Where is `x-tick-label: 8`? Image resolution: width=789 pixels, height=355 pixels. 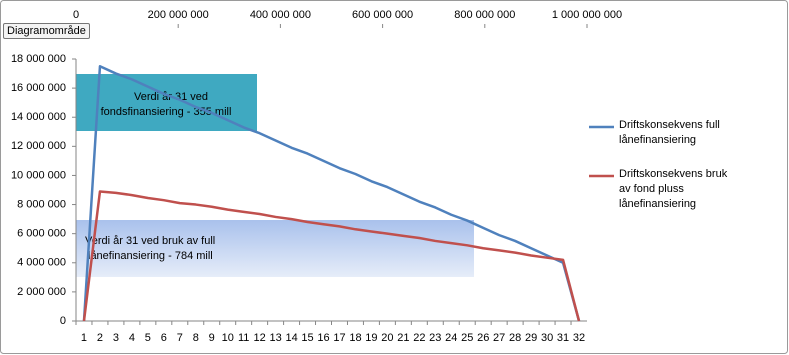 x-tick-label: 8 is located at coordinates (196, 338).